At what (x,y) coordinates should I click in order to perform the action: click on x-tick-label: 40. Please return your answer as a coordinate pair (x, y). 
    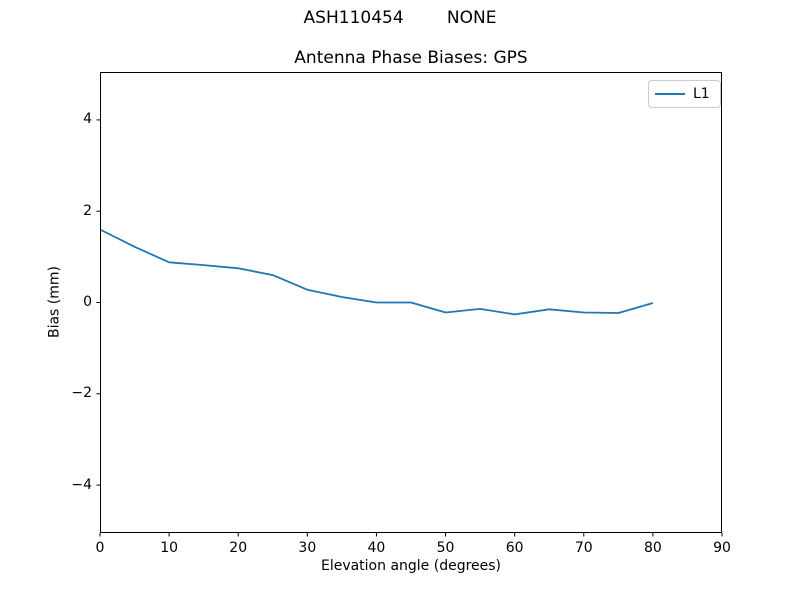
    Looking at the image, I should click on (376, 548).